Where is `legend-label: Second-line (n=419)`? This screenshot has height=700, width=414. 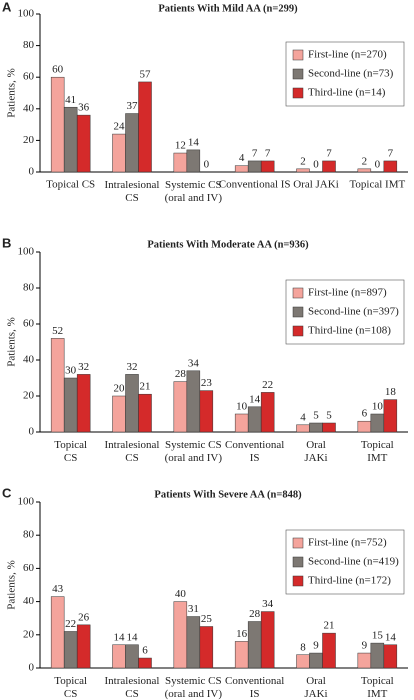 legend-label: Second-line (n=419) is located at coordinates (353, 562).